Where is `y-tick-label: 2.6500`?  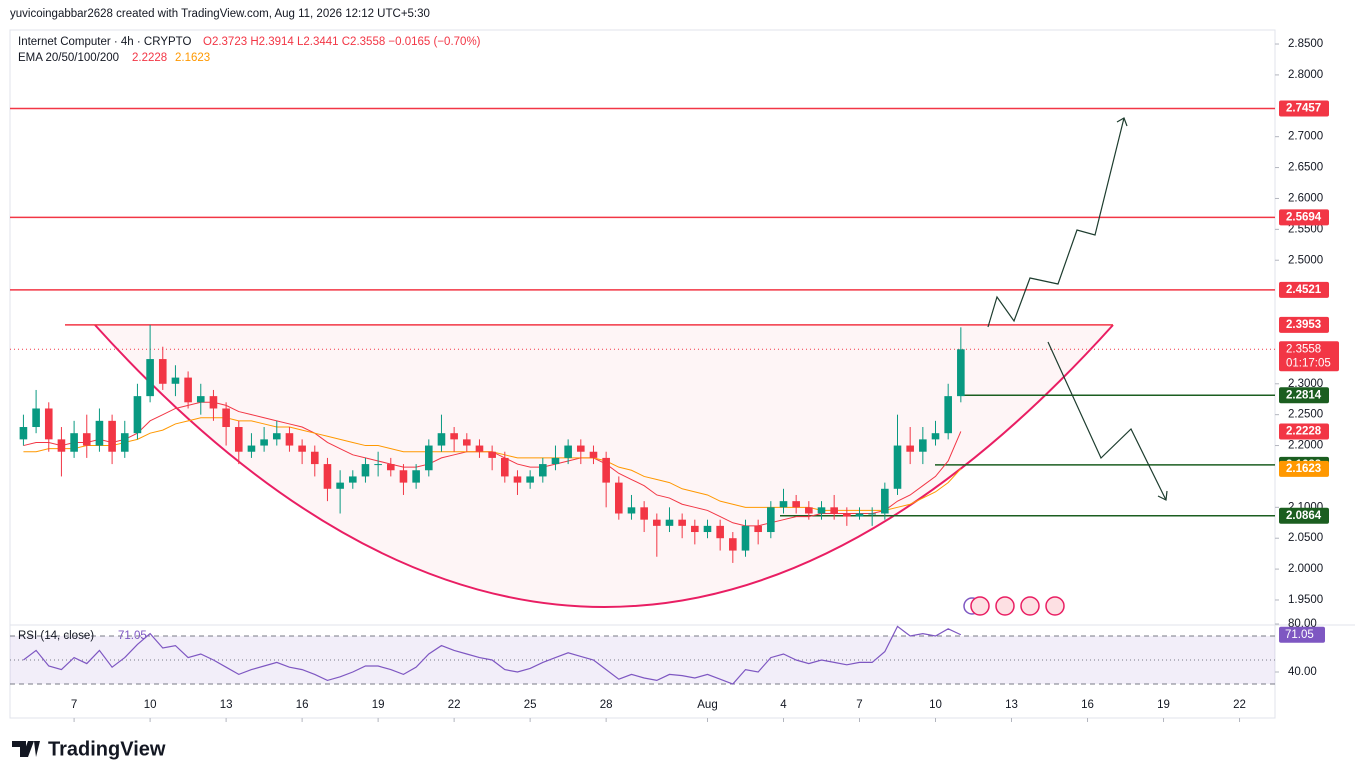 y-tick-label: 2.6500 is located at coordinates (1305, 168).